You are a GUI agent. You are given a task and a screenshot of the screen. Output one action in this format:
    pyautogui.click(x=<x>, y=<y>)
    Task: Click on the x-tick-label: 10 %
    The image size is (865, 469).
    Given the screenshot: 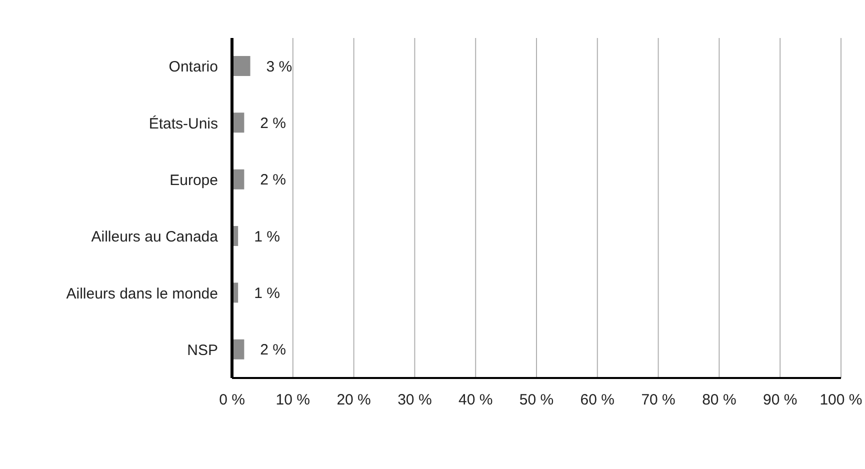 What is the action you would take?
    pyautogui.click(x=293, y=400)
    